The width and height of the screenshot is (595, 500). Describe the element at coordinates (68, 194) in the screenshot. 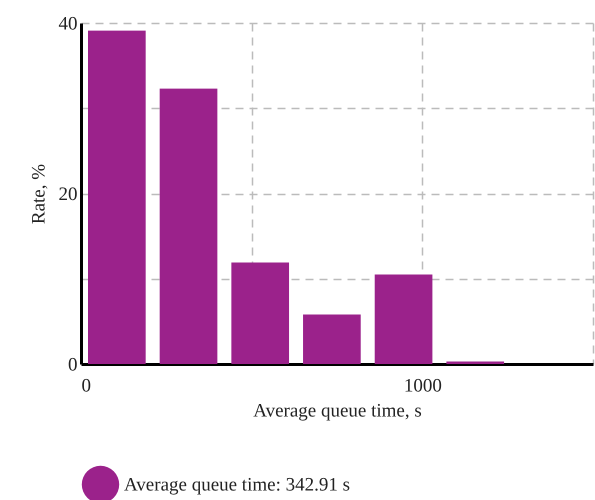

I see `y-tick-label: 20` at that location.